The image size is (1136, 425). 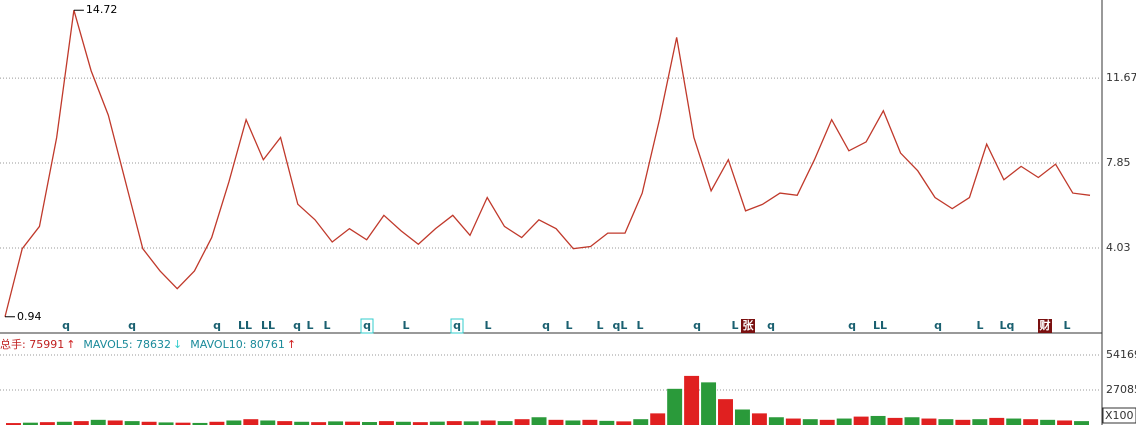 I want to click on low-label: 0.94, so click(x=29, y=316).